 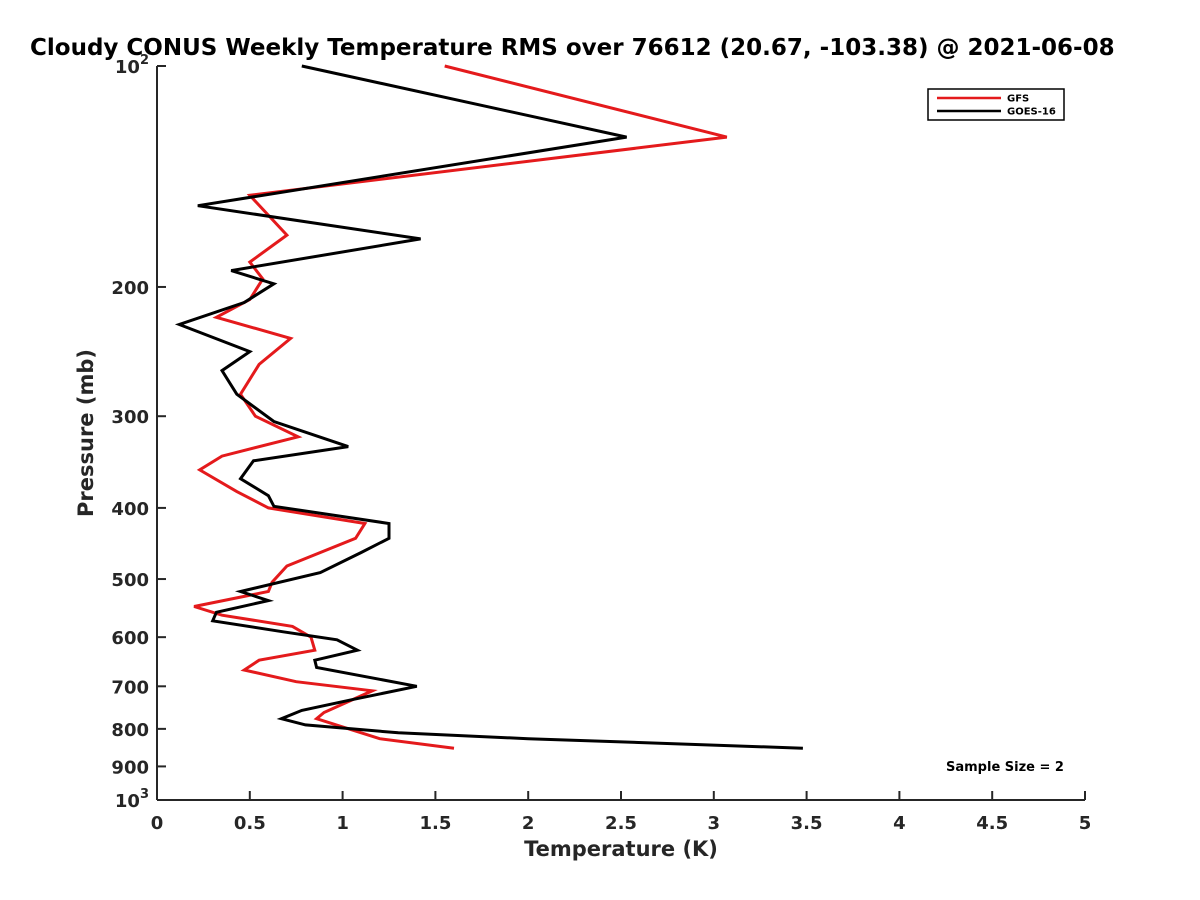 What do you see at coordinates (899, 823) in the screenshot?
I see `x-tick-label: 4` at bounding box center [899, 823].